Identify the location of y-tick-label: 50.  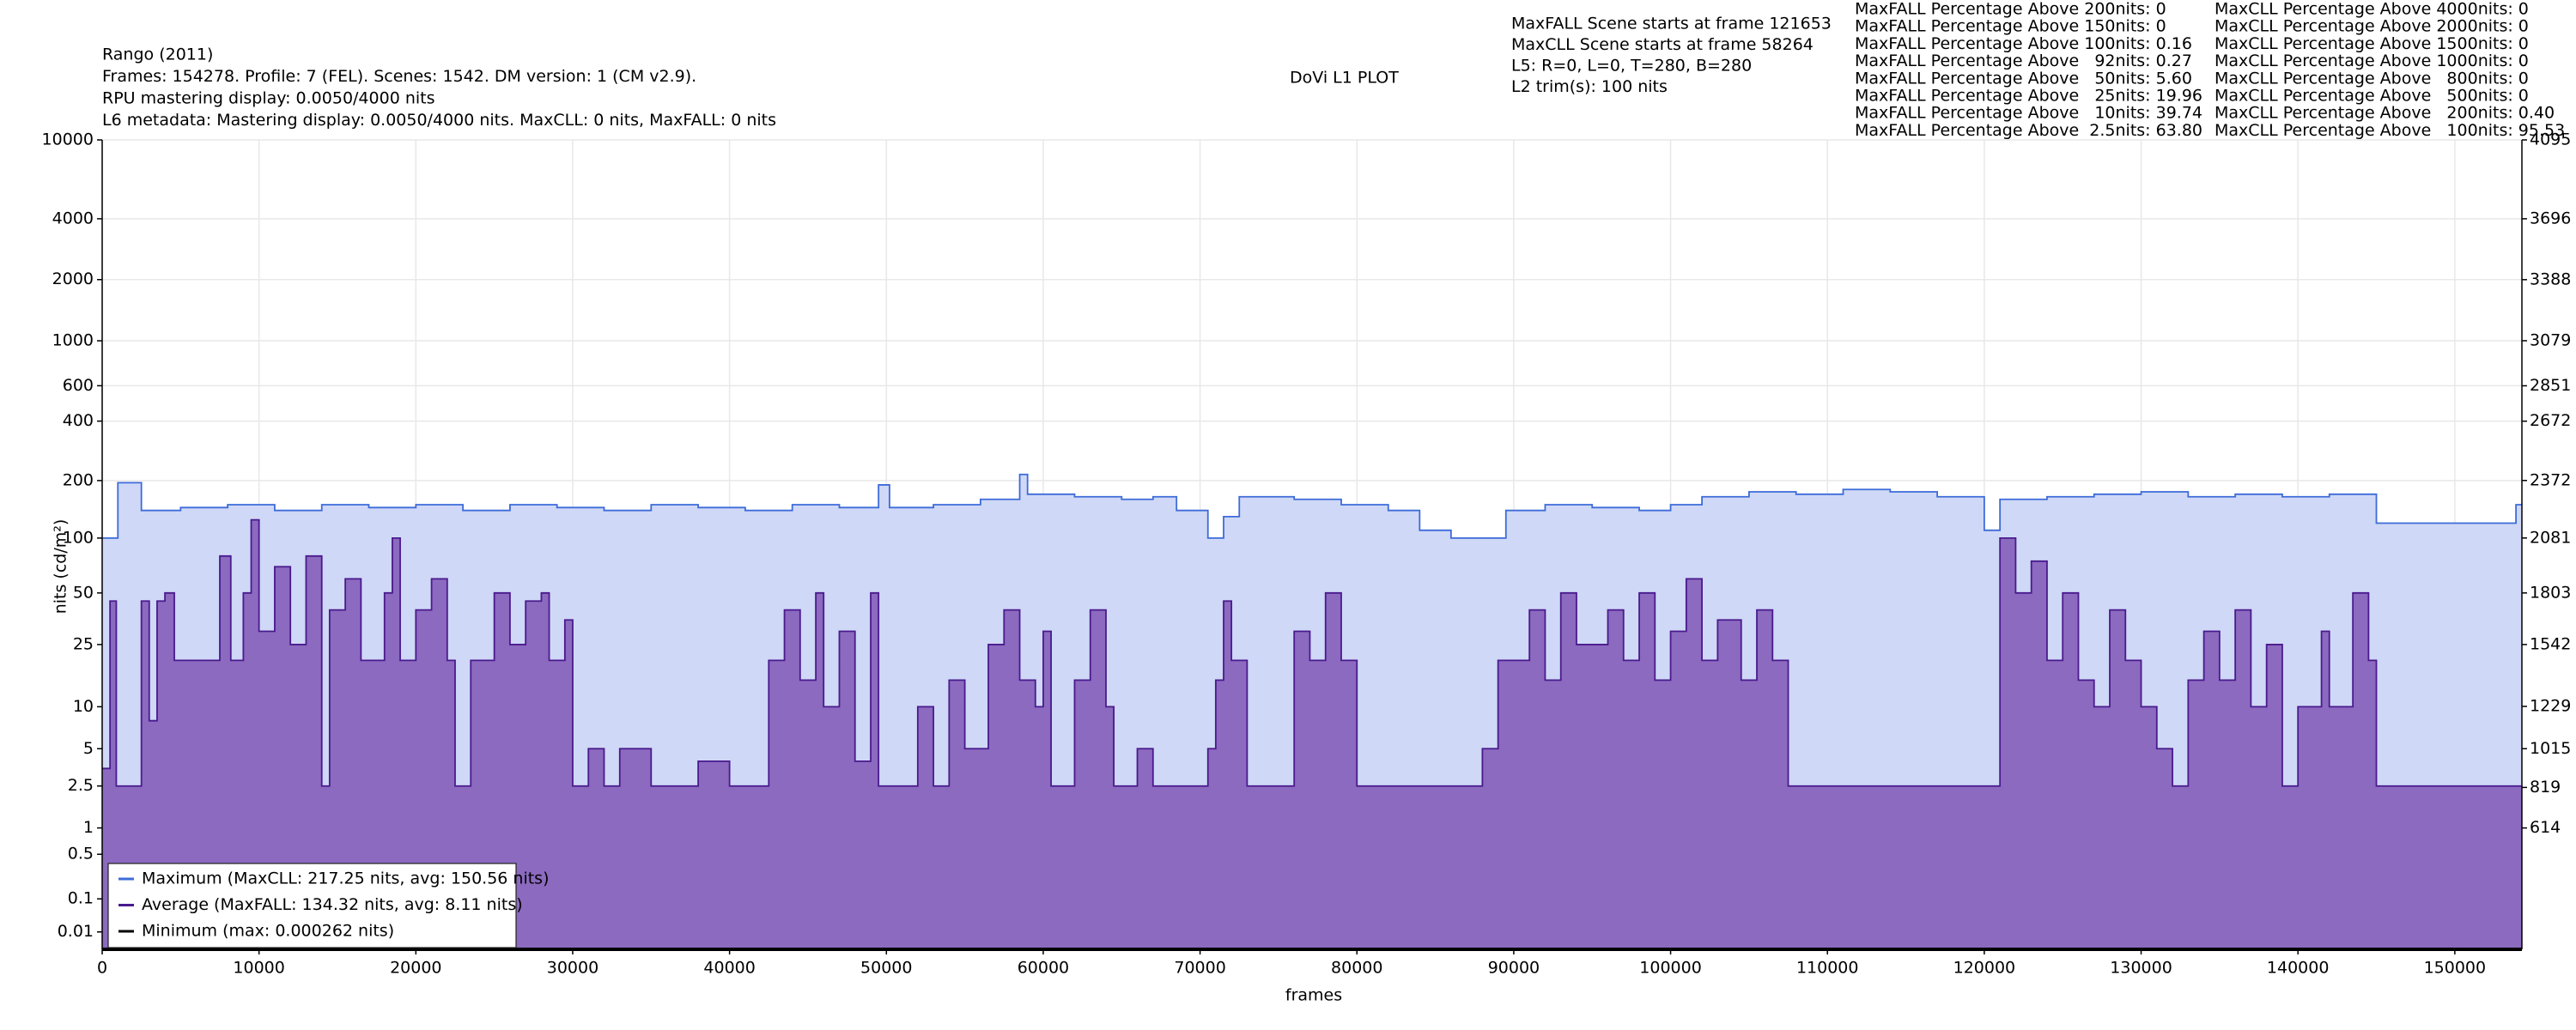
(83, 592).